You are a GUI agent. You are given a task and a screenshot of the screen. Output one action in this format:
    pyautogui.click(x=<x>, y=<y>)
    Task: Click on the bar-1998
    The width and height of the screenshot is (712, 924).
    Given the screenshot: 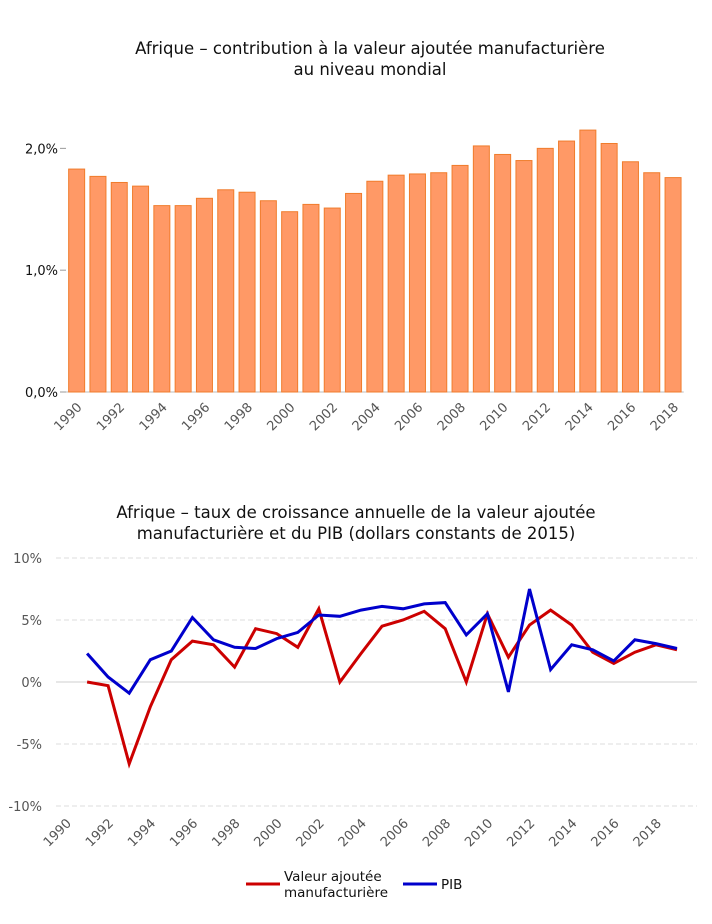 What is the action you would take?
    pyautogui.click(x=247, y=292)
    